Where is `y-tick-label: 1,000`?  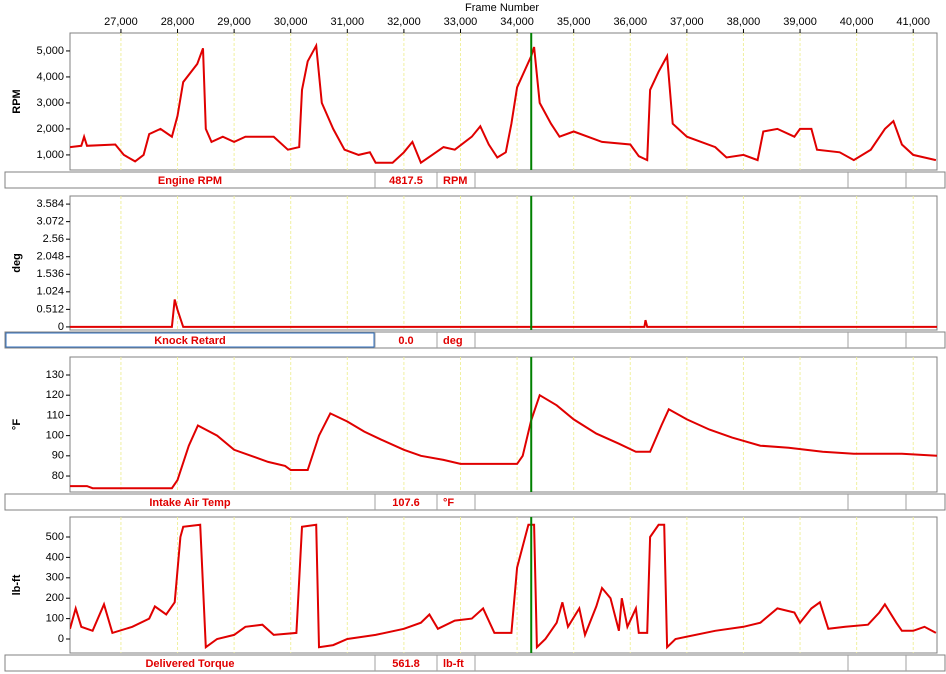
y-tick-label: 1,000 is located at coordinates (50, 155).